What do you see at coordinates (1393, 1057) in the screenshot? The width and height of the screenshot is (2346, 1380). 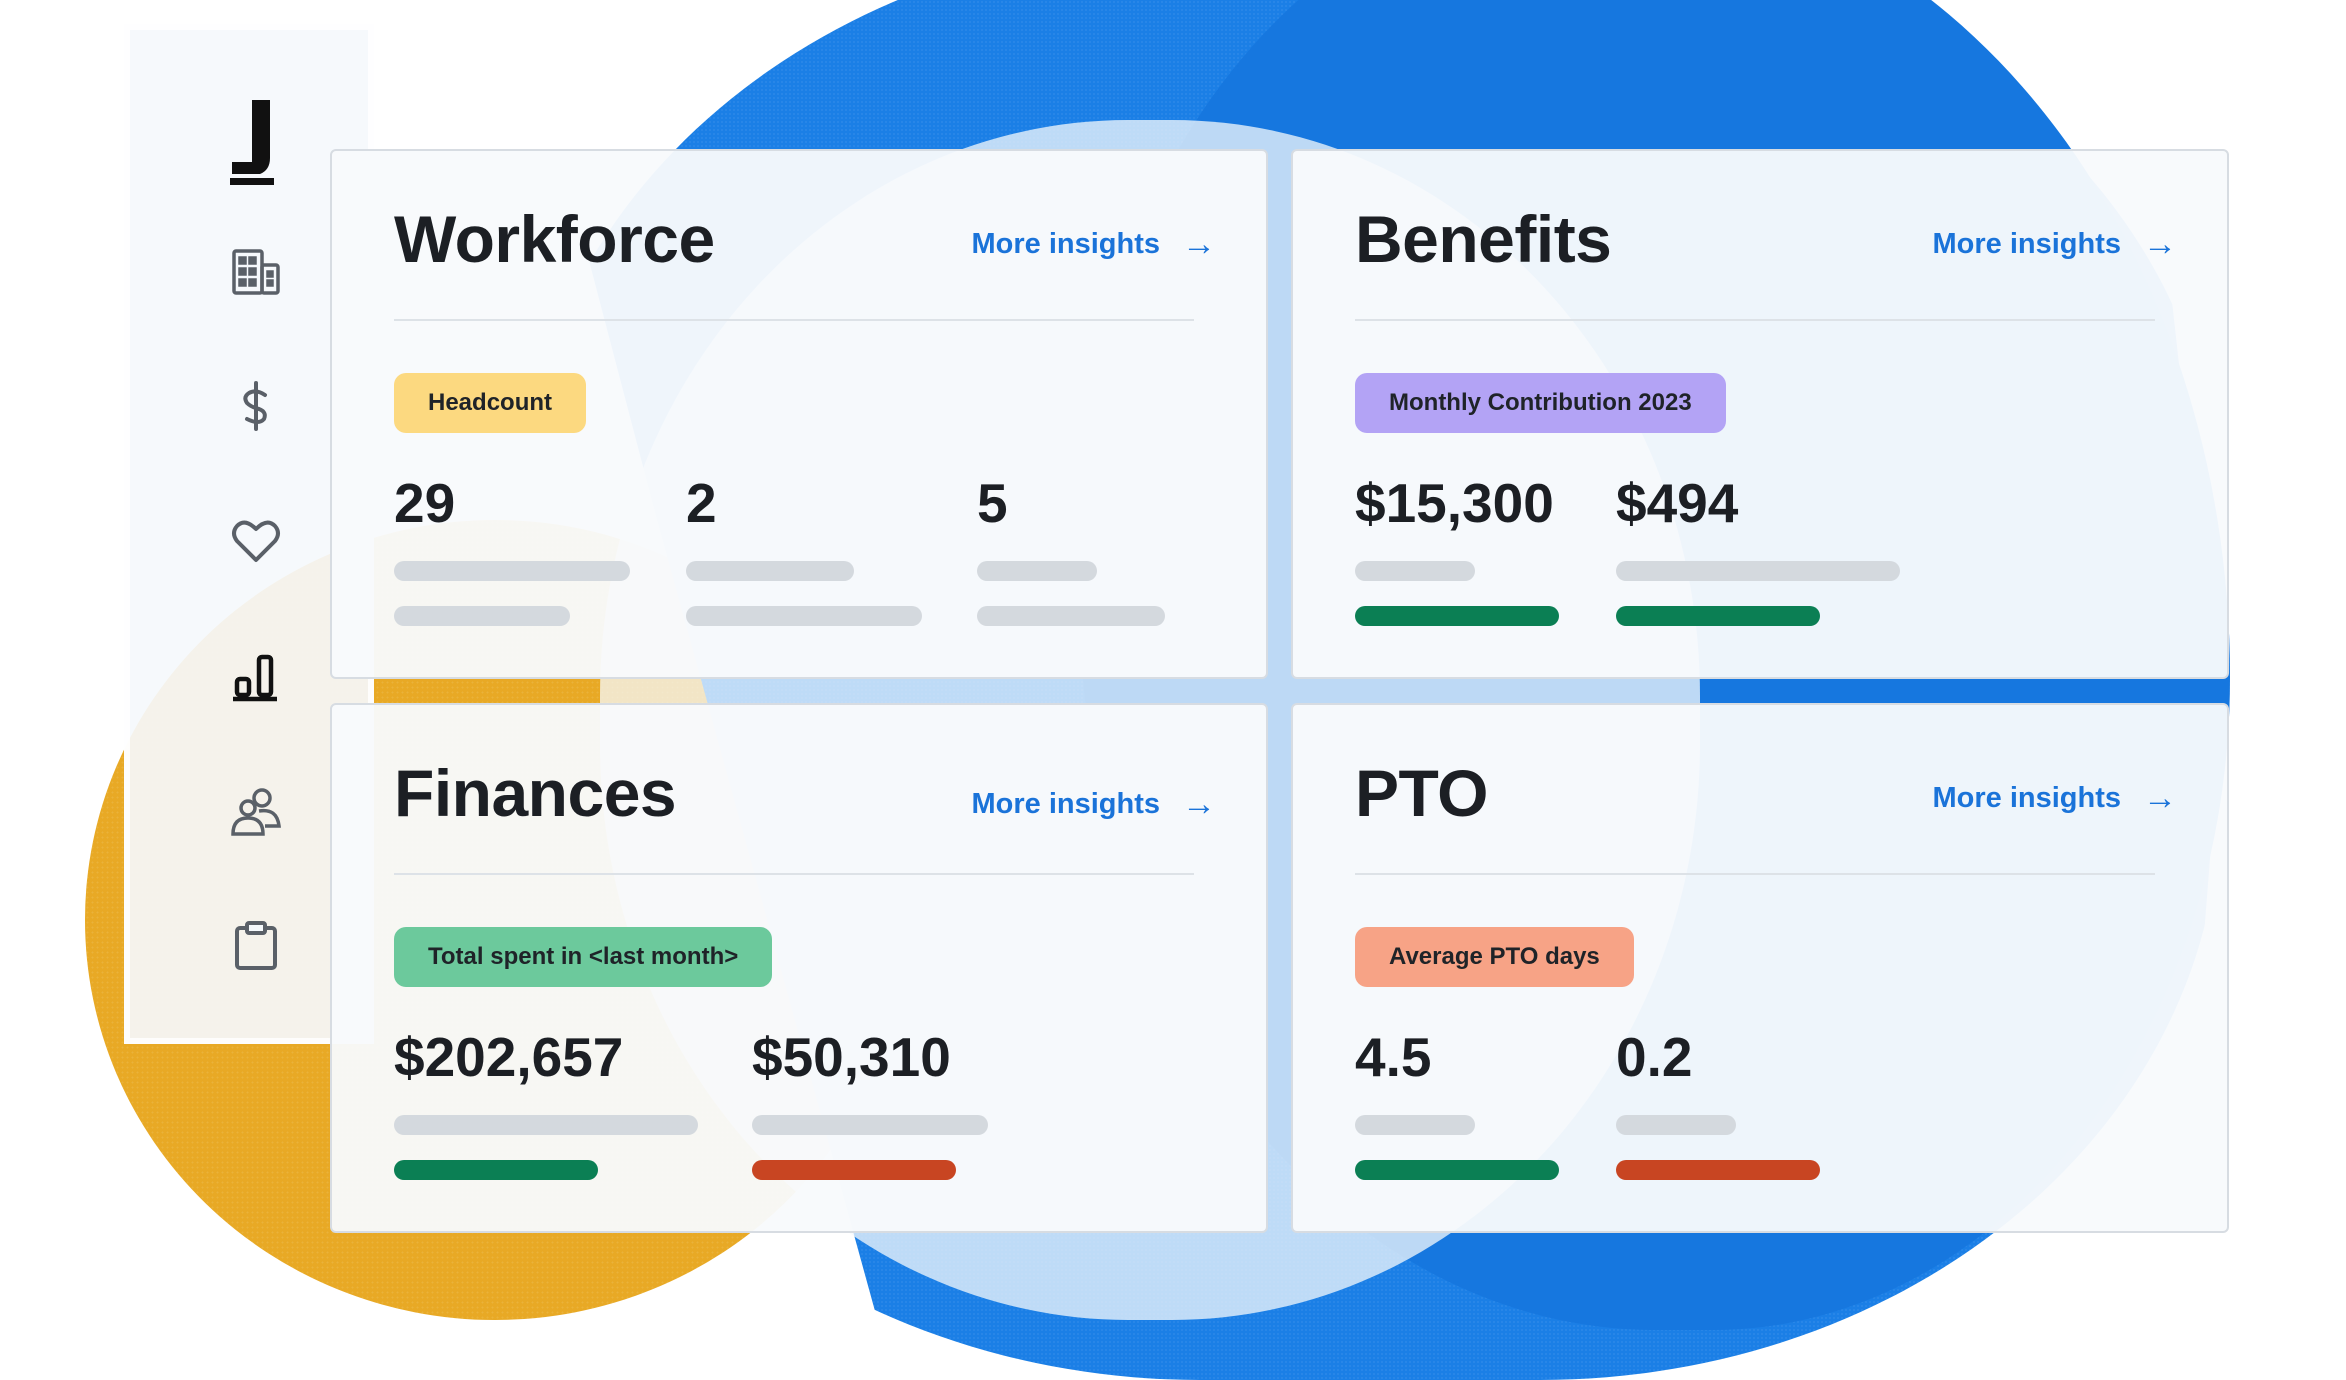 I see `stat-value: 4.5` at bounding box center [1393, 1057].